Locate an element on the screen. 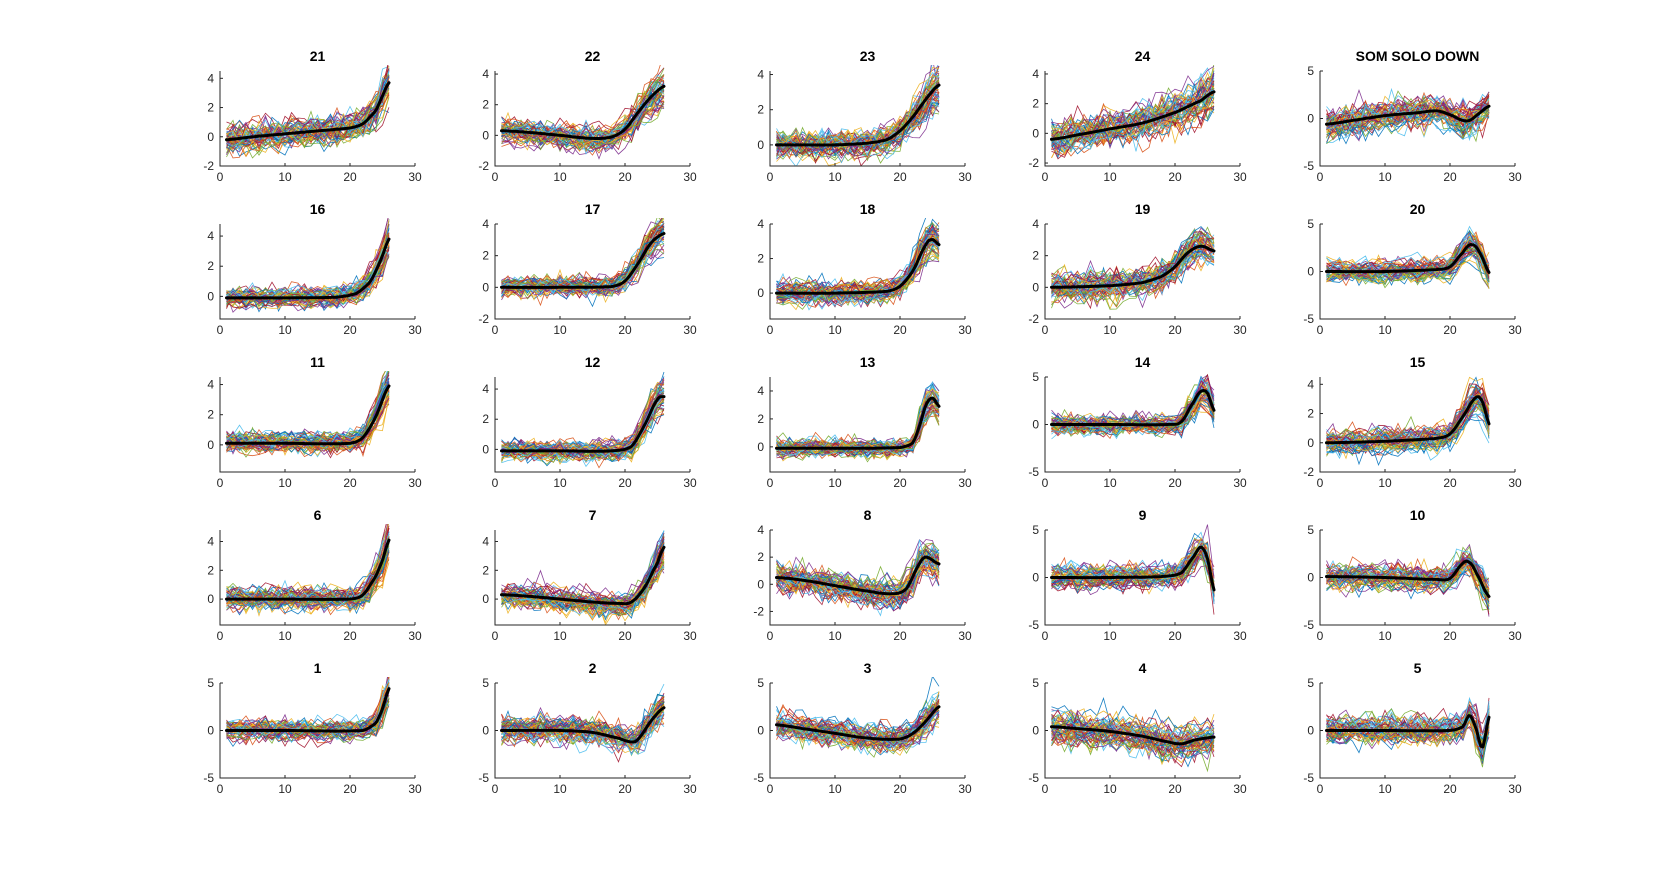 The image size is (1680, 879). panel-title: 13 is located at coordinates (868, 362).